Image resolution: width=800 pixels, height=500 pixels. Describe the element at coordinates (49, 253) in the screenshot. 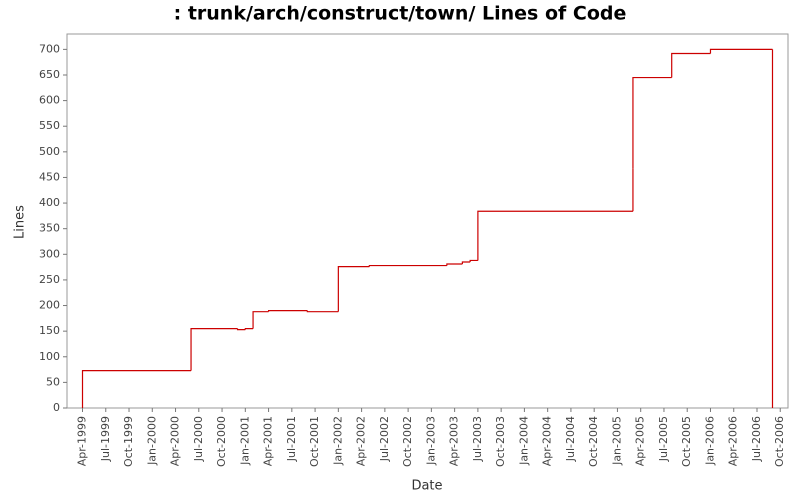

I see `y-tick-label: 300` at that location.